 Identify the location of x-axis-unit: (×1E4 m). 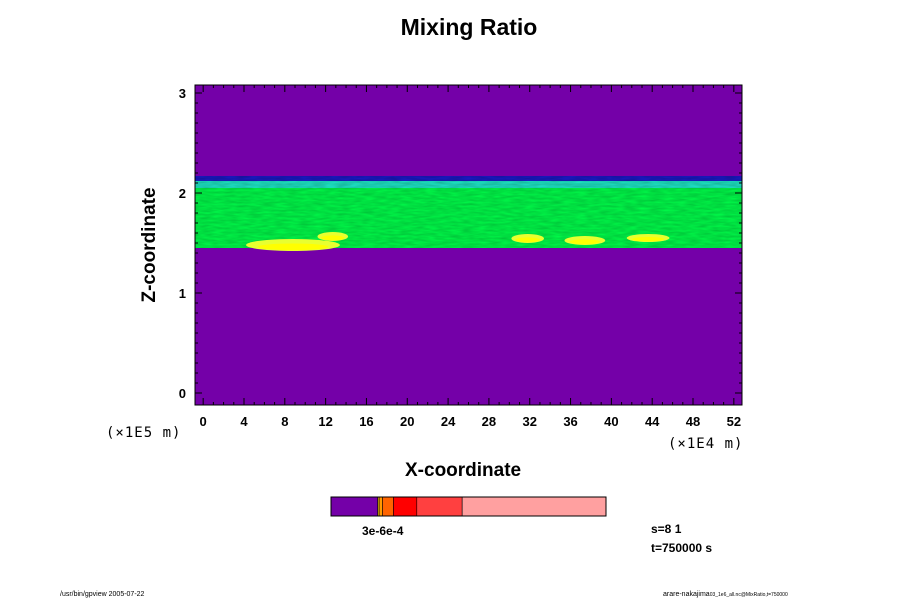
(706, 444).